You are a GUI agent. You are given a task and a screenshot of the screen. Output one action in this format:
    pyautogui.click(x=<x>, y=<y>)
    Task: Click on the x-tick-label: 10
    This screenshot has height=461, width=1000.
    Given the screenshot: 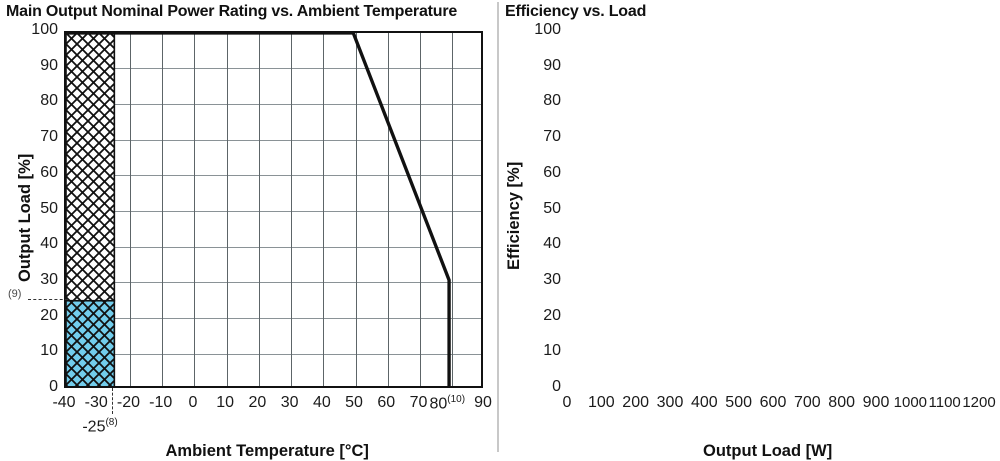 What is the action you would take?
    pyautogui.click(x=225, y=402)
    